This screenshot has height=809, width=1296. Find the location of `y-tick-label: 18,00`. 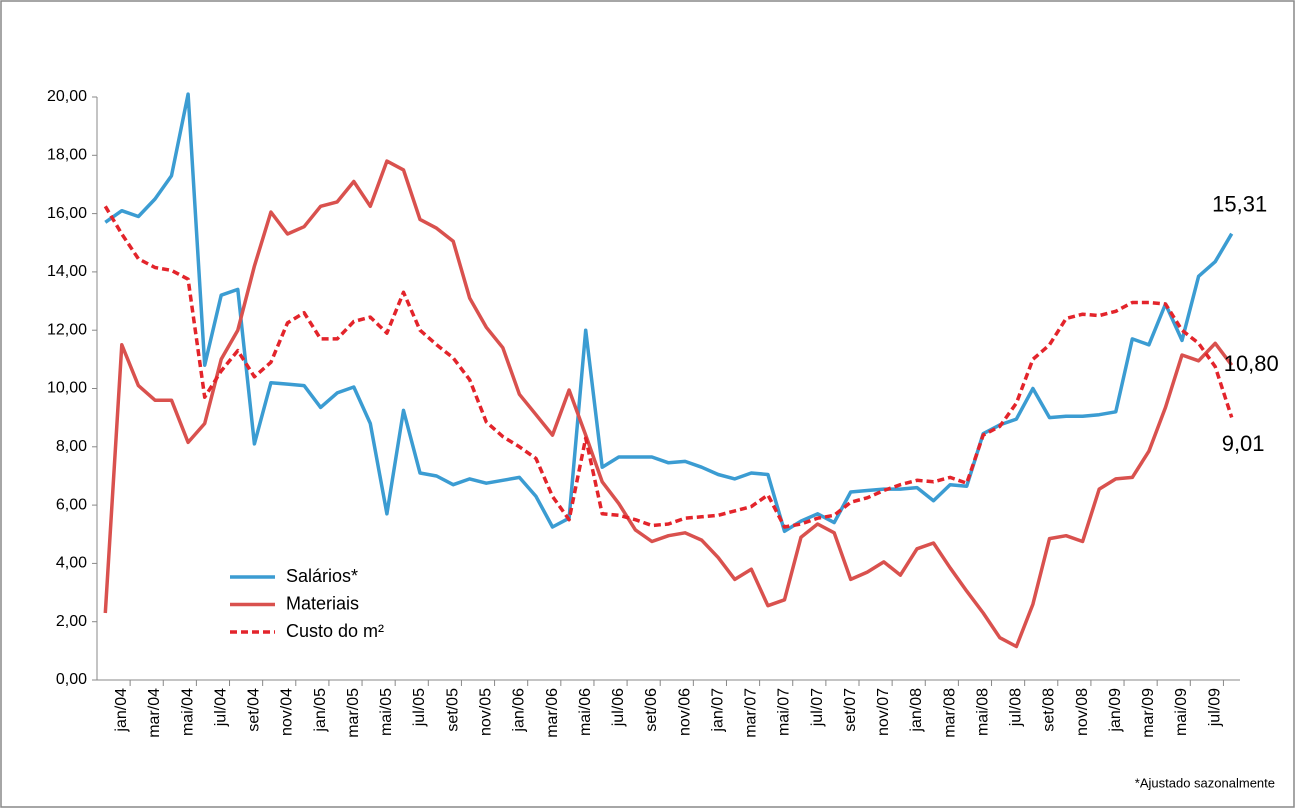

y-tick-label: 18,00 is located at coordinates (67, 155).